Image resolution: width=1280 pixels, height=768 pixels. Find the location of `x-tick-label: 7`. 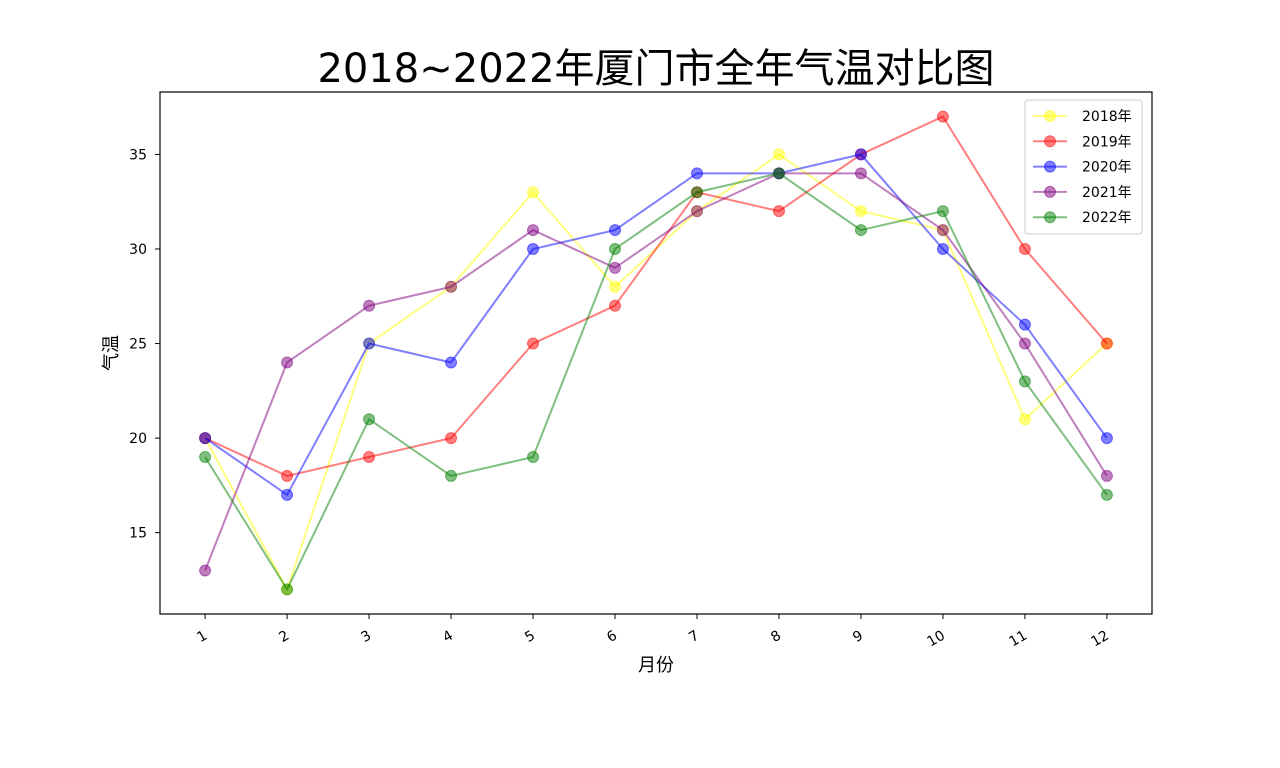

x-tick-label: 7 is located at coordinates (694, 637).